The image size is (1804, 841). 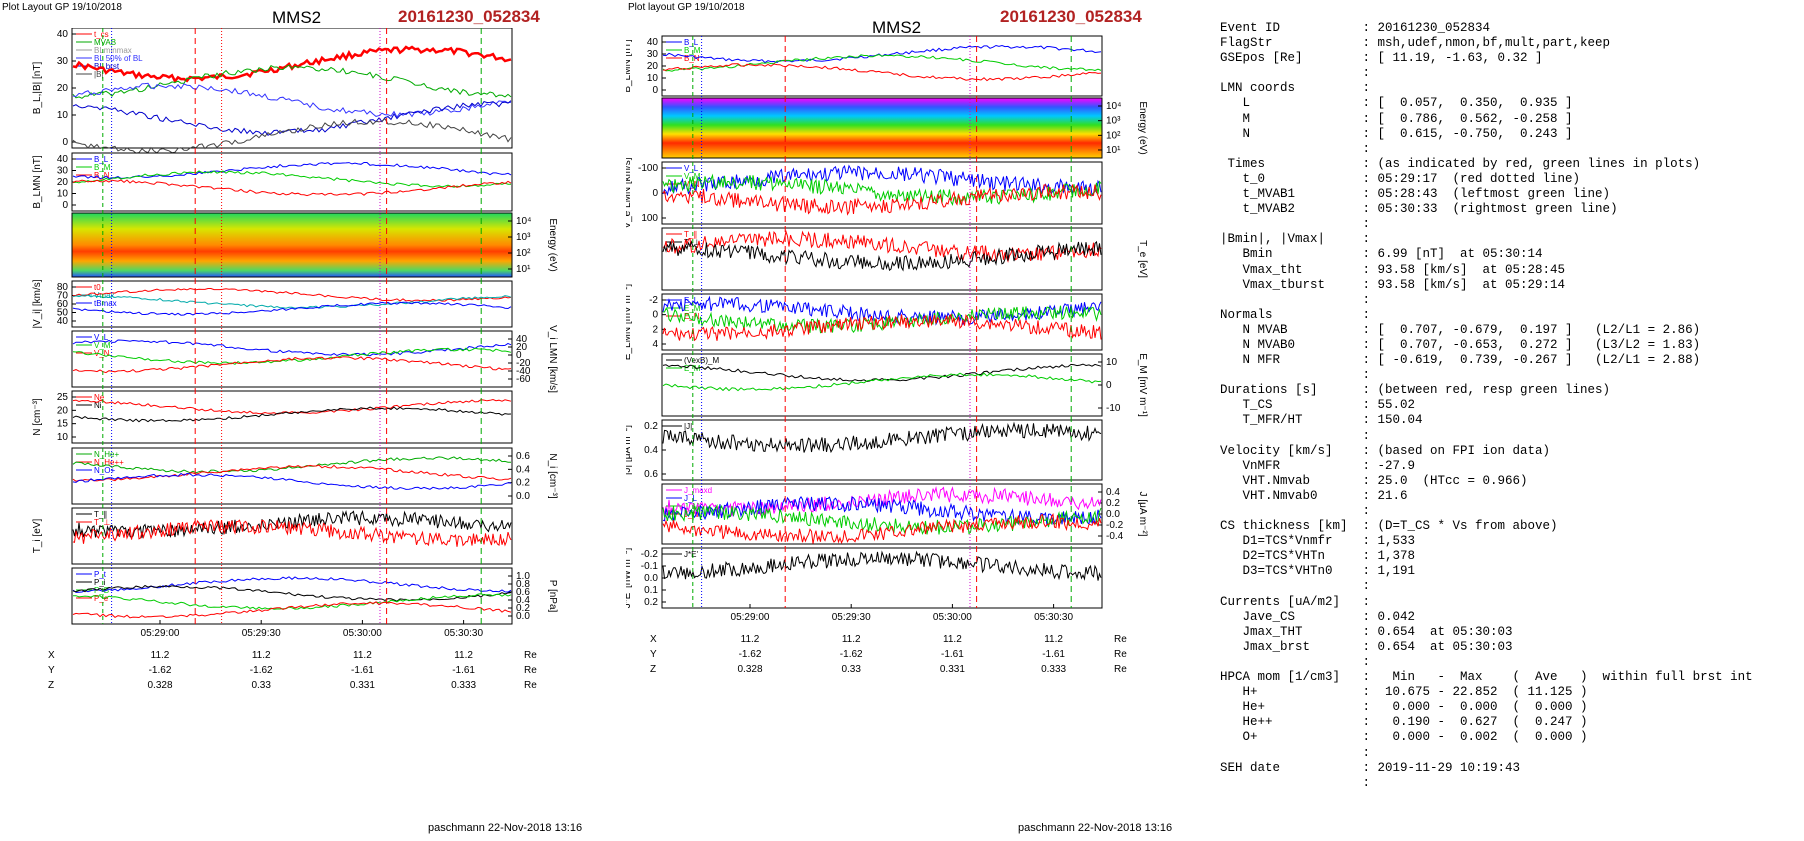 I want to click on summary-line: N : [ 0.615, -0.750, 0.243 ], so click(x=1407, y=133).